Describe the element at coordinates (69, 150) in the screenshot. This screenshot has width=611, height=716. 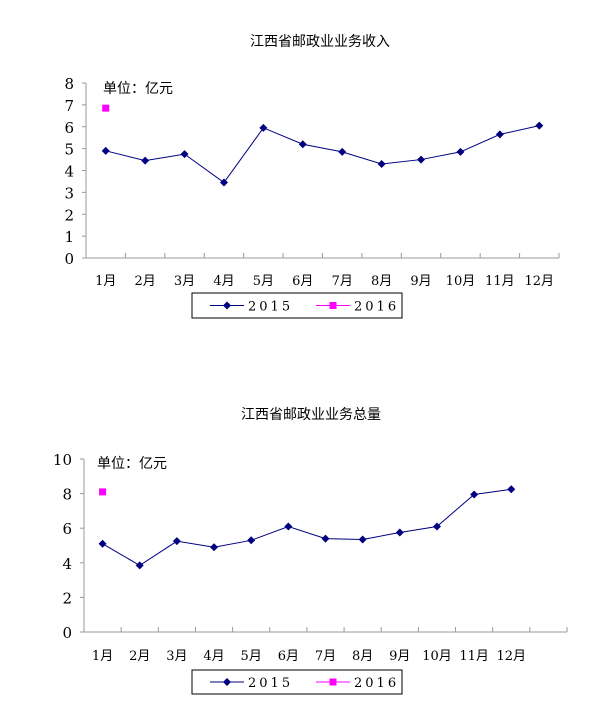
I see `y-tick-label: 5` at that location.